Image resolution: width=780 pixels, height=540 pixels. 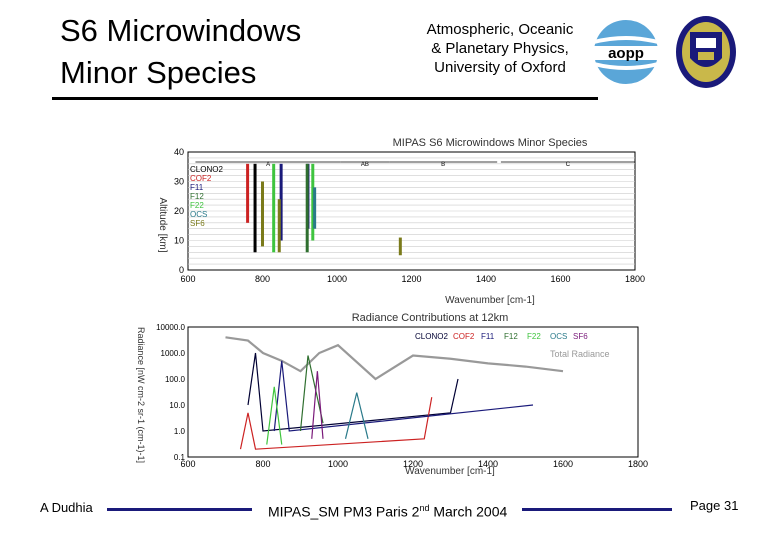 What do you see at coordinates (490, 300) in the screenshot?
I see `chart1-xlabel: Wavenumber [cm-1]` at bounding box center [490, 300].